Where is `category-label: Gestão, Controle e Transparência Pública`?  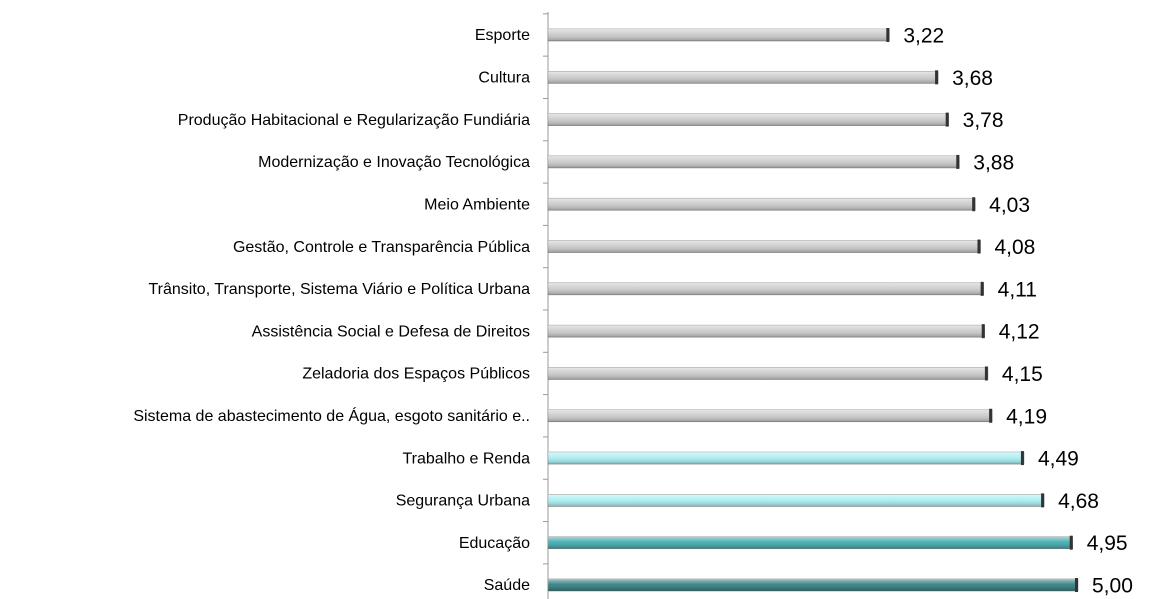
category-label: Gestão, Controle e Transparência Pública is located at coordinates (381, 247).